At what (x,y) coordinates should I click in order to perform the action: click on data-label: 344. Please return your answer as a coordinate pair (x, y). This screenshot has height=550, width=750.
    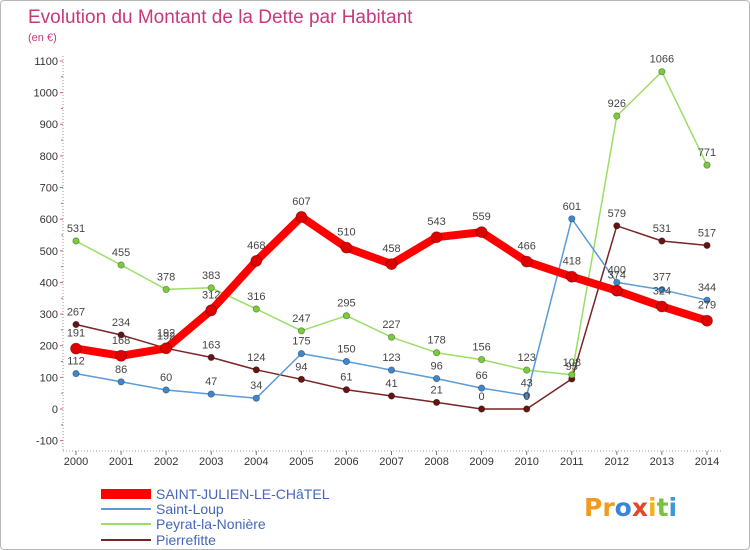
    Looking at the image, I should click on (707, 288).